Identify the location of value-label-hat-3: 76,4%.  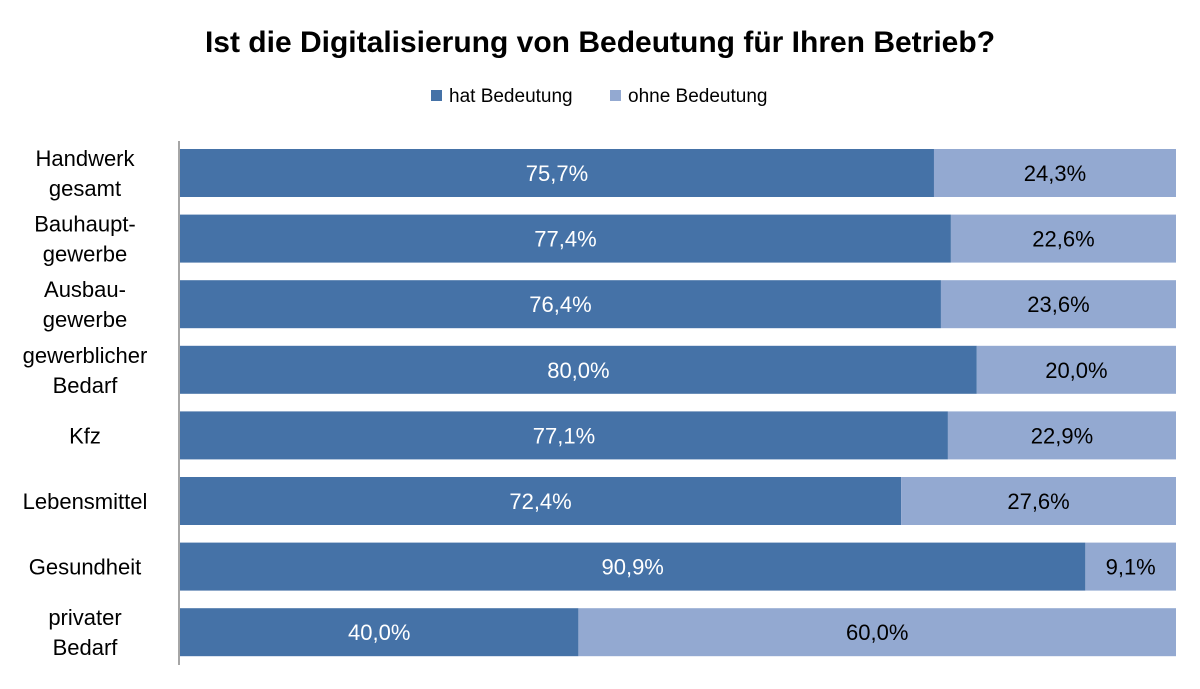
(560, 304).